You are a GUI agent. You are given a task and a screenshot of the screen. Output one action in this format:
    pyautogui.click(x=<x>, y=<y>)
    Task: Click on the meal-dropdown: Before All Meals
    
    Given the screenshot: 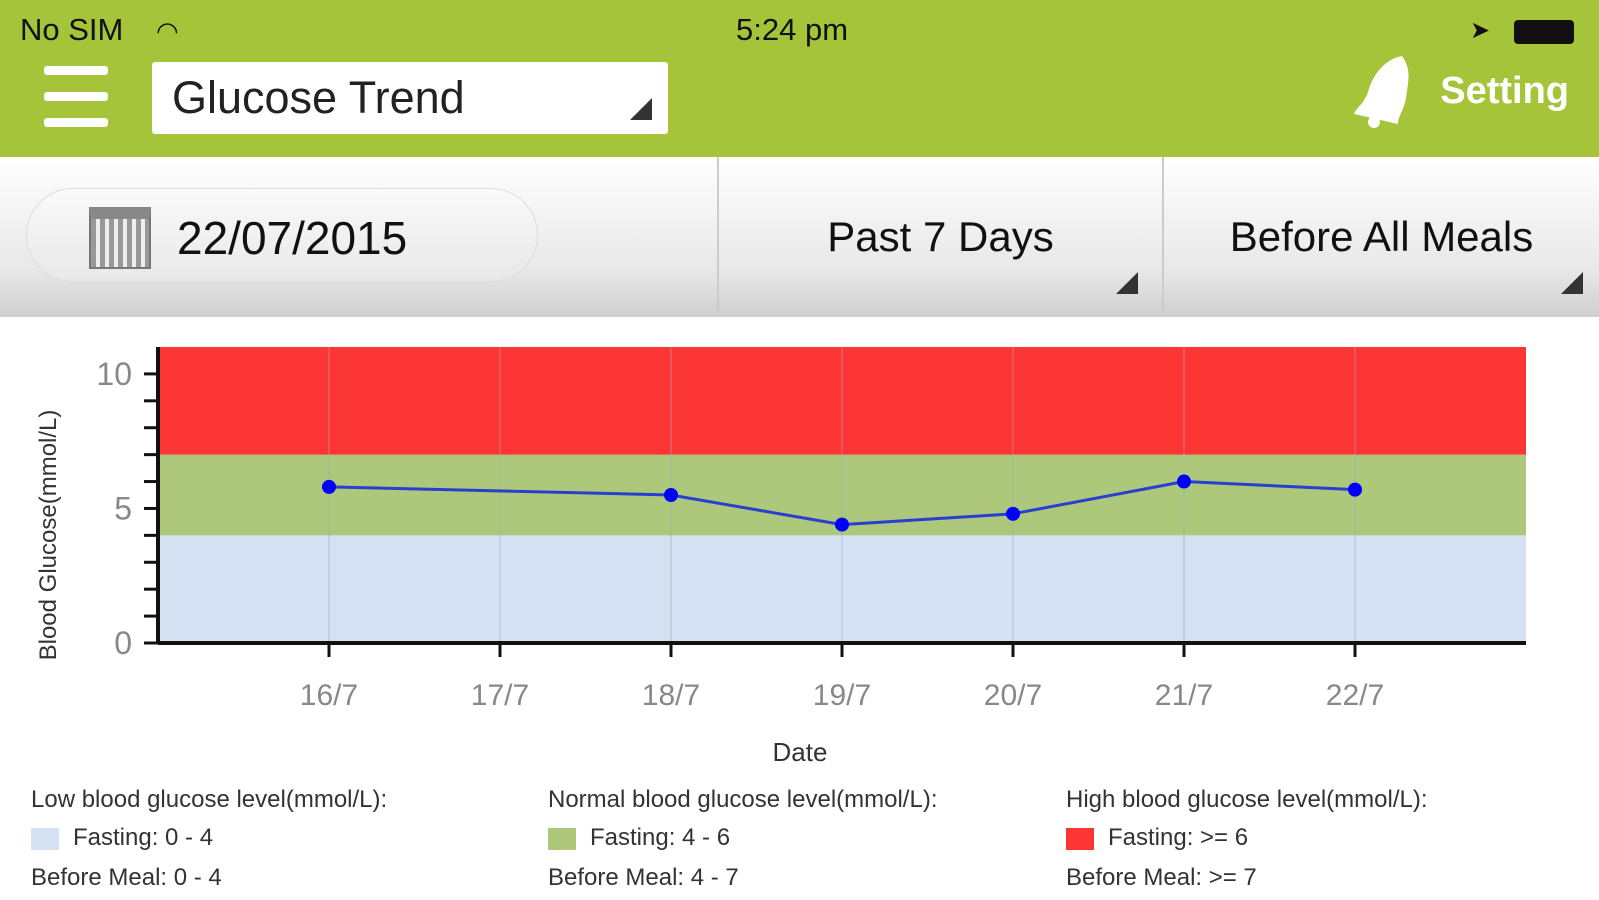 What is the action you would take?
    pyautogui.click(x=1380, y=234)
    